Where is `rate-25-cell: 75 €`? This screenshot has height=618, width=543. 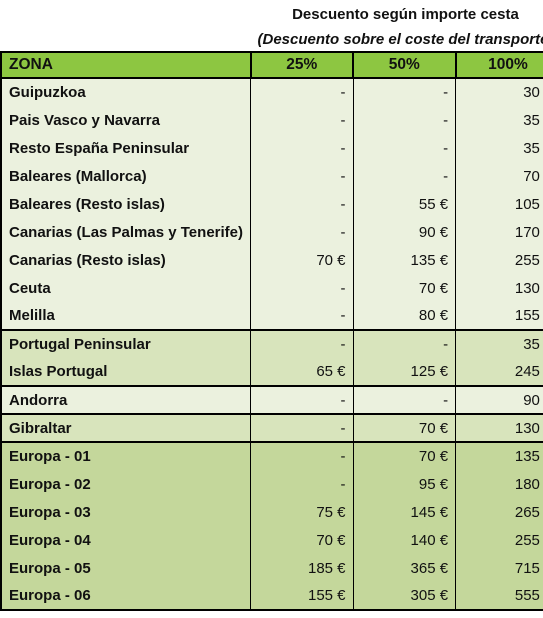 rate-25-cell: 75 € is located at coordinates (302, 512).